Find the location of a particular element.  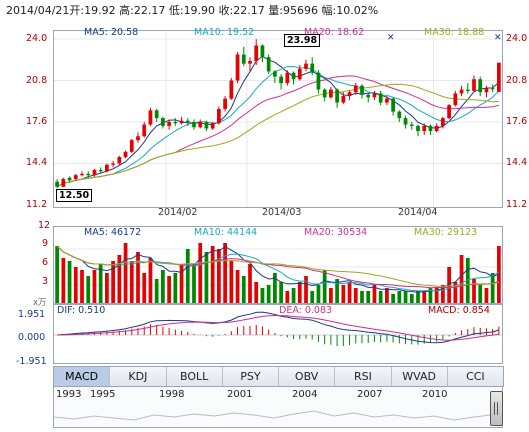

macd-chart is located at coordinates (278, 334).